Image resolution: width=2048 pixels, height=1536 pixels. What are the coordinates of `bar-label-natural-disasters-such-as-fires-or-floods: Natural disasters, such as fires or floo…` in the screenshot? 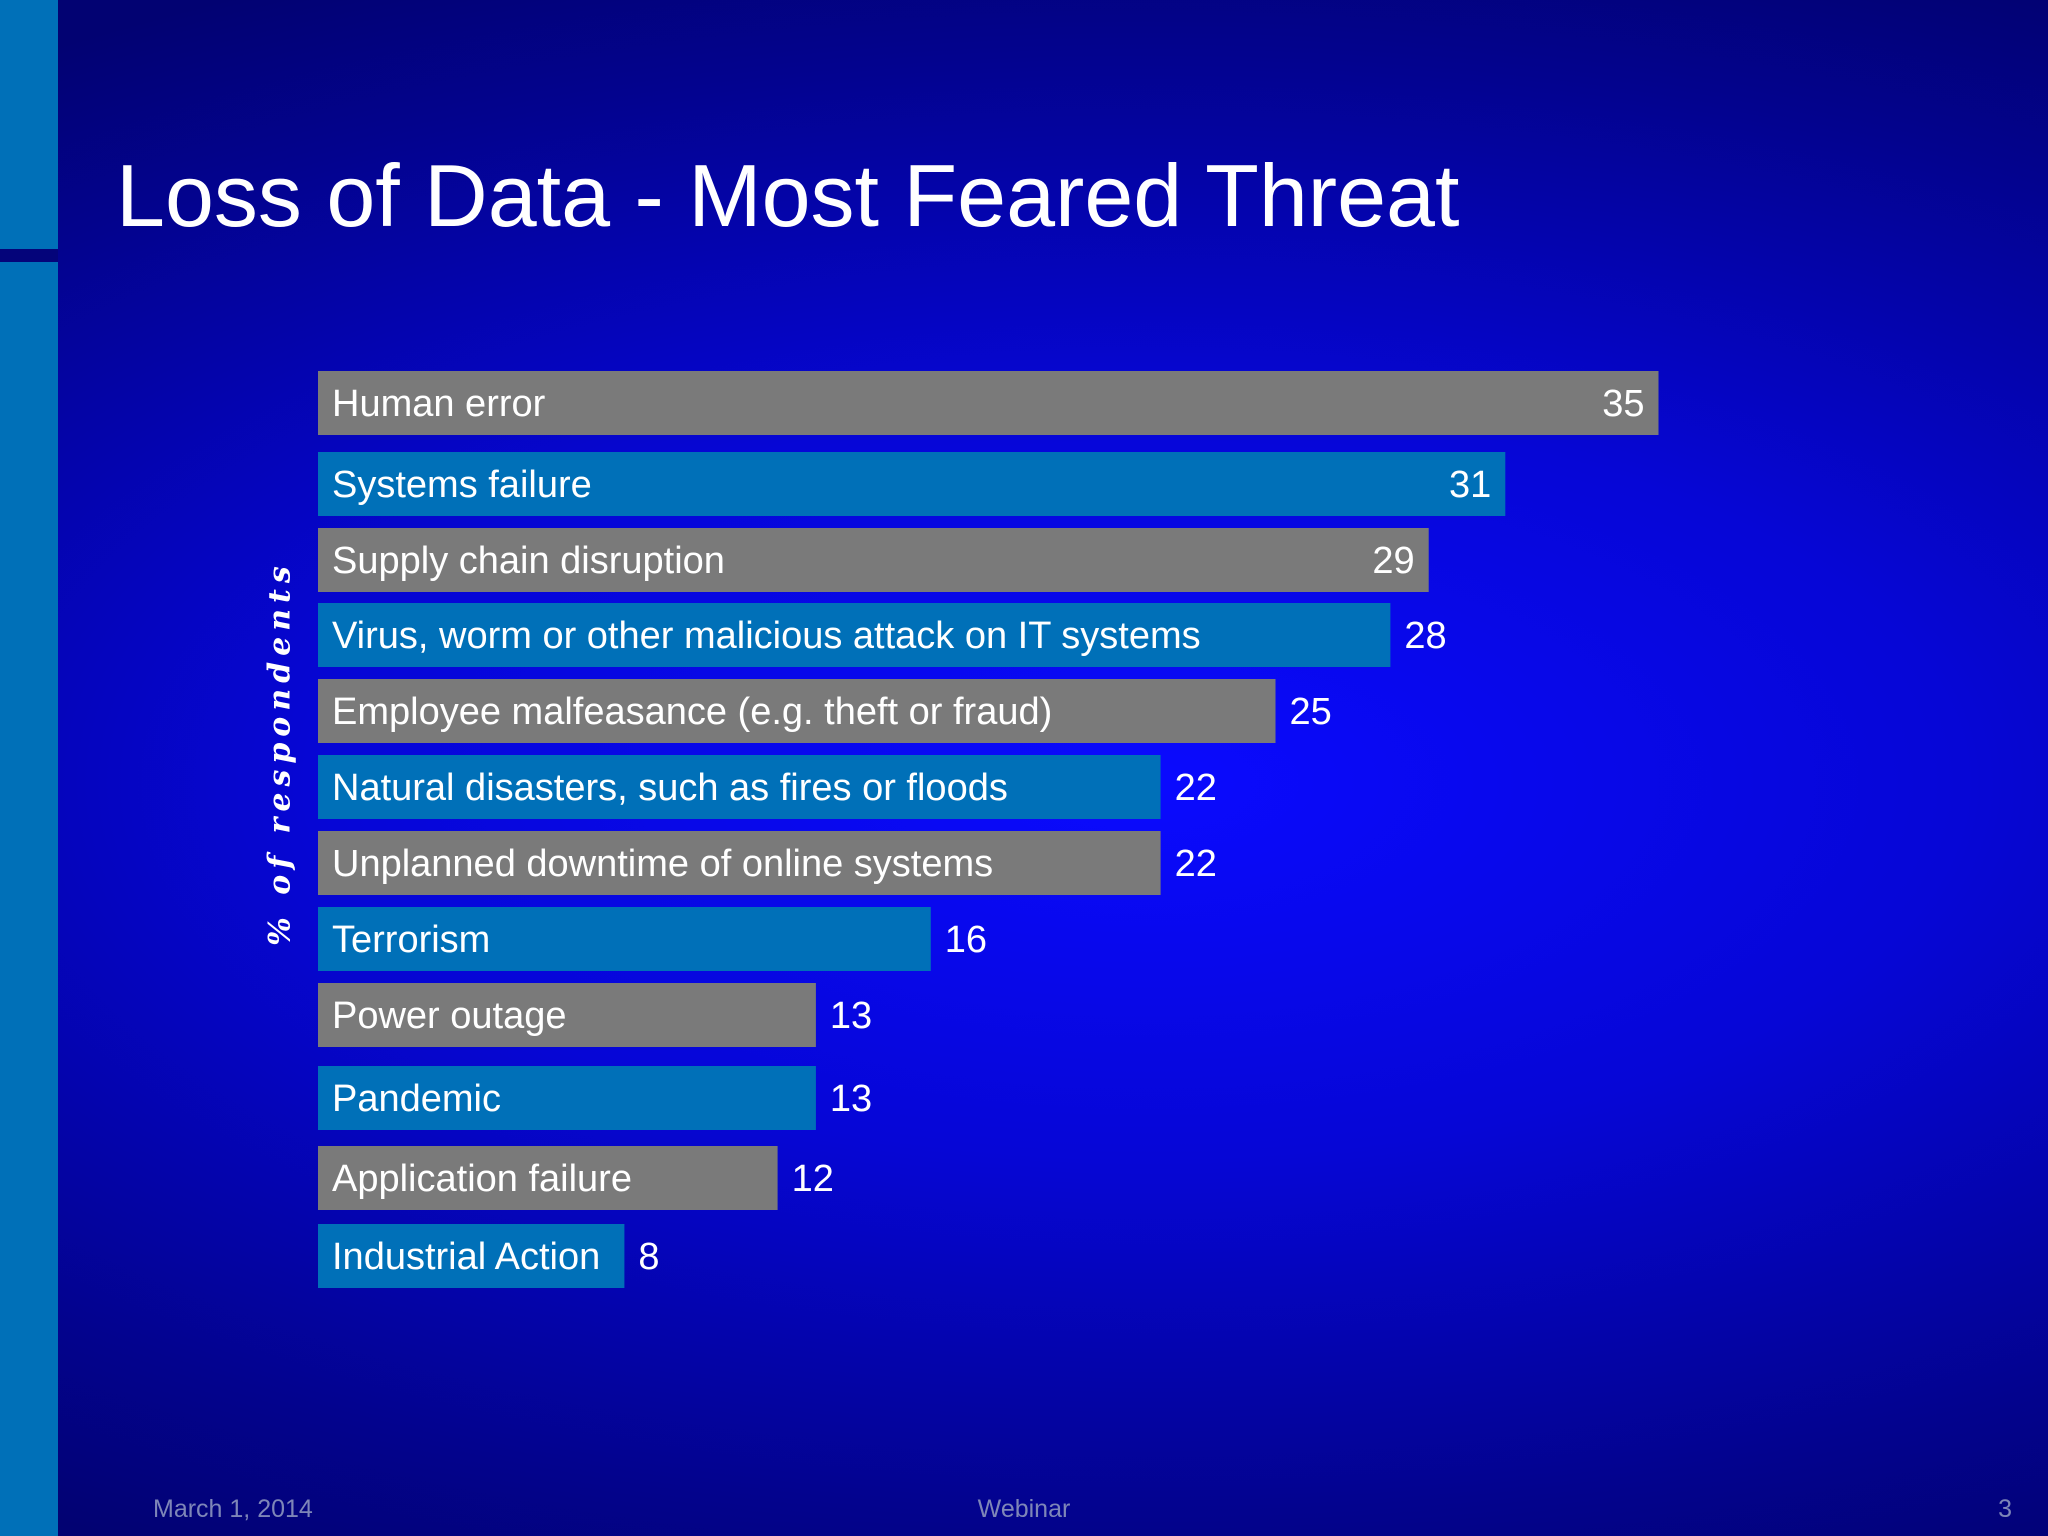 It's located at (670, 788).